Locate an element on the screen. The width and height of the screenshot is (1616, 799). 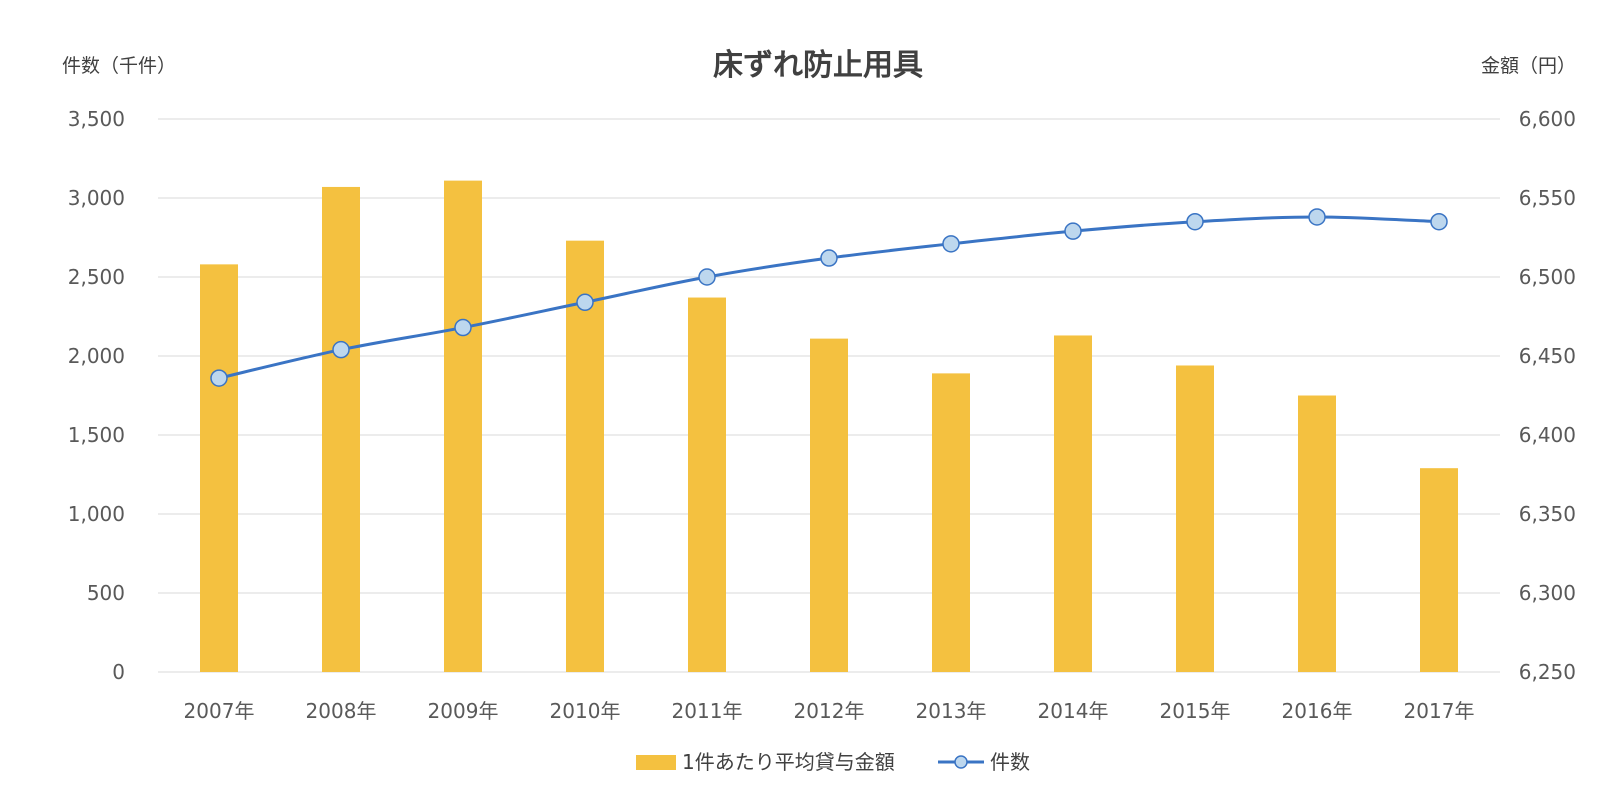
x-tick-label: 2013年 is located at coordinates (951, 711).